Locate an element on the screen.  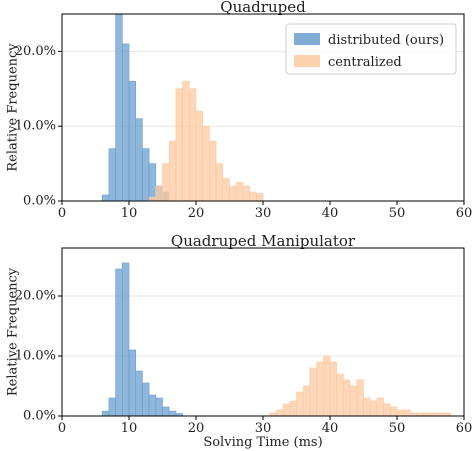
legend-label-distributed: distributed (ours) is located at coordinates (386, 40).